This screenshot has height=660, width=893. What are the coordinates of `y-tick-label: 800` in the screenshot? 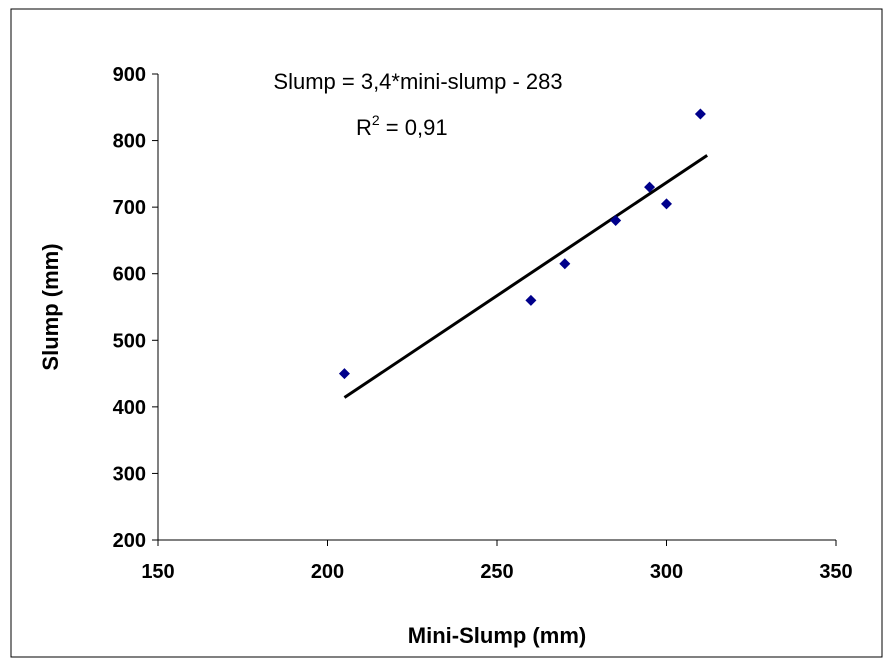 It's located at (129, 142).